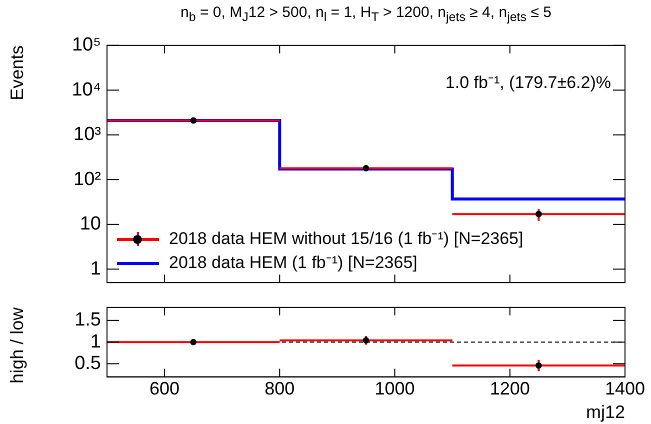 The image size is (651, 424). What do you see at coordinates (87, 363) in the screenshot?
I see `y-tick-label: 0.5` at bounding box center [87, 363].